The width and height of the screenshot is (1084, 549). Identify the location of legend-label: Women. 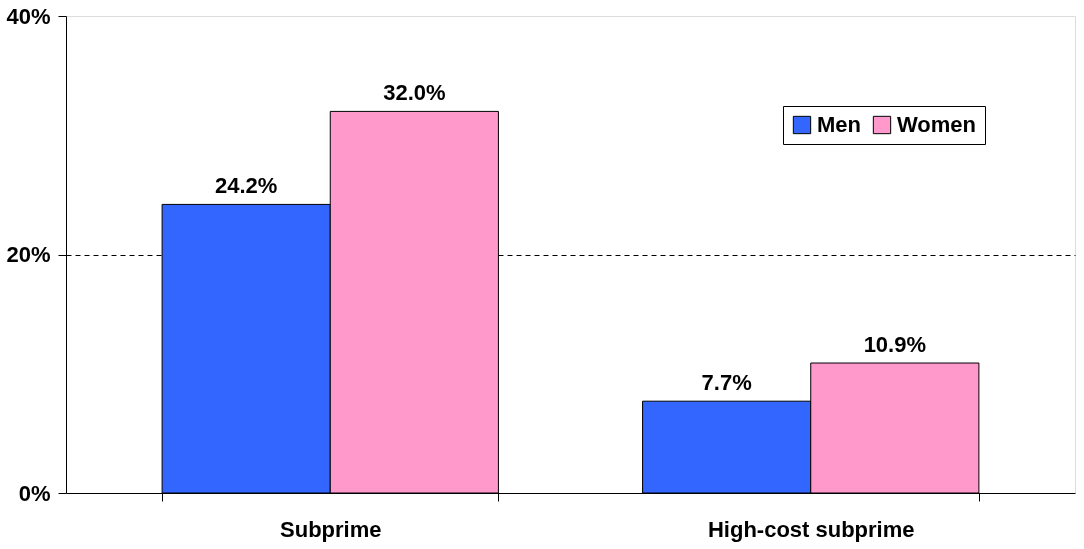
(937, 124).